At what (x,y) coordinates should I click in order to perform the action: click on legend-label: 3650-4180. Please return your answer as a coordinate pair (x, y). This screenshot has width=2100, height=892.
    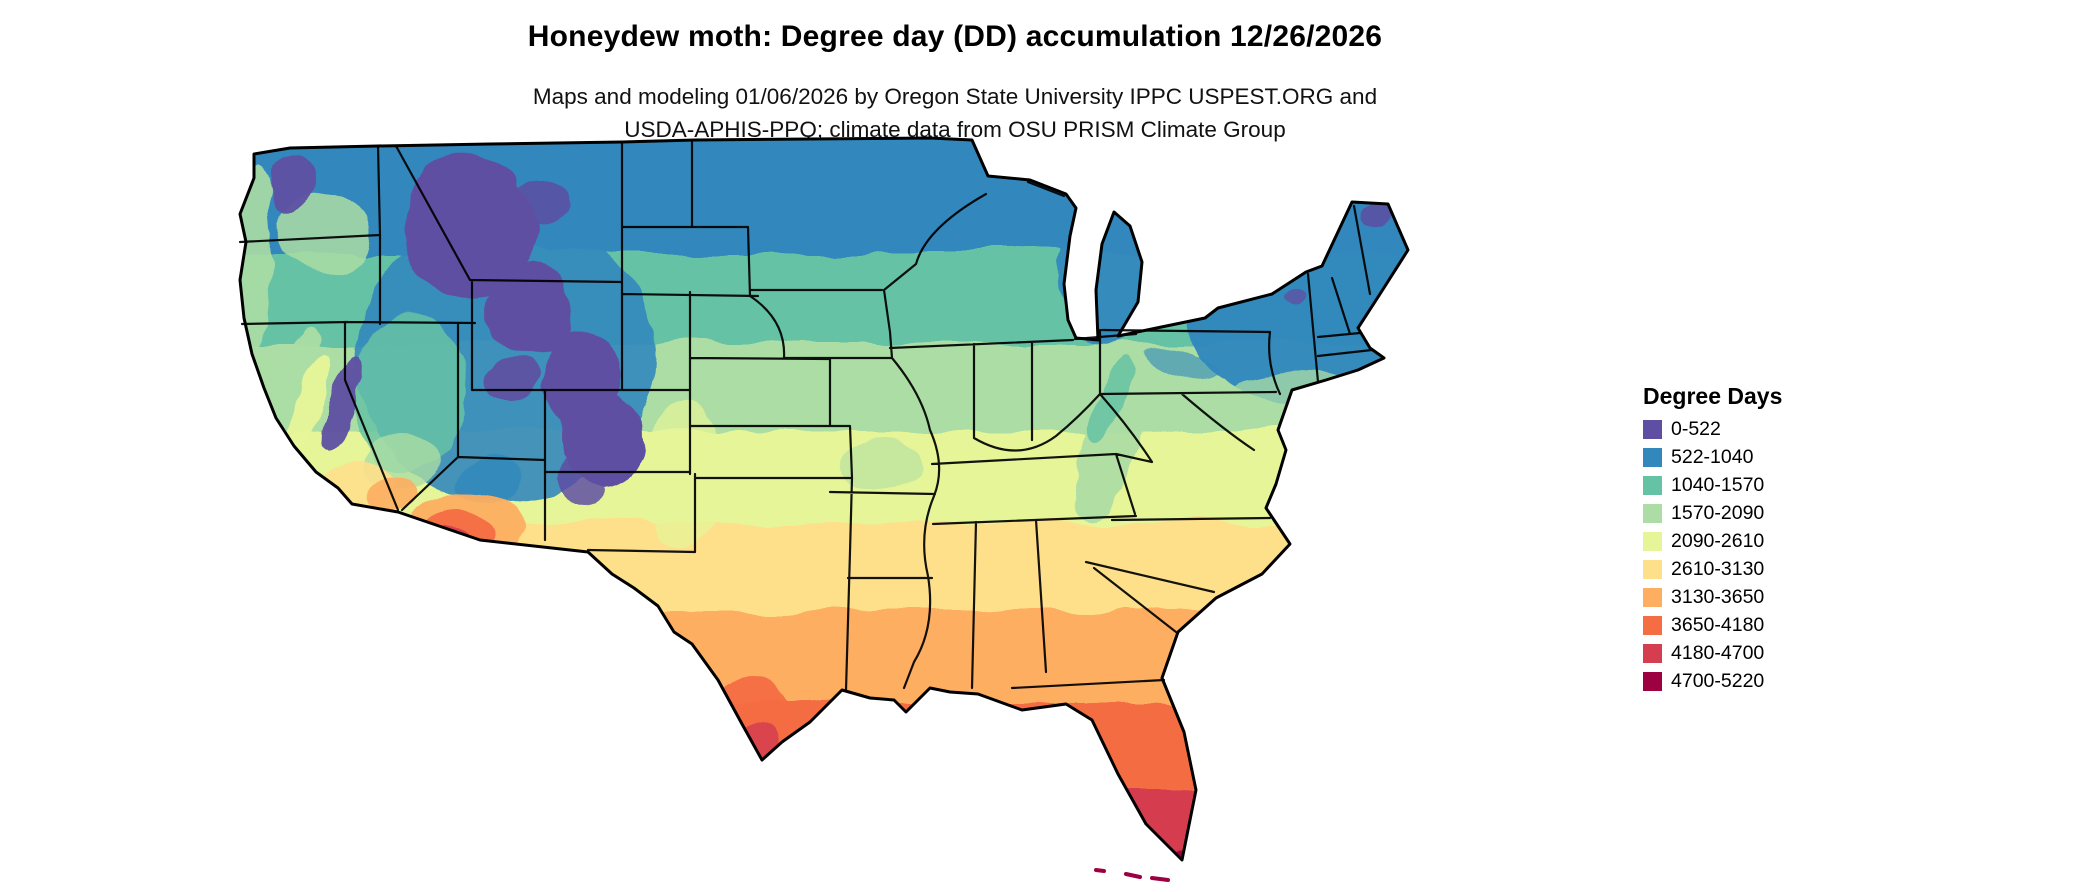
    Looking at the image, I should click on (1718, 625).